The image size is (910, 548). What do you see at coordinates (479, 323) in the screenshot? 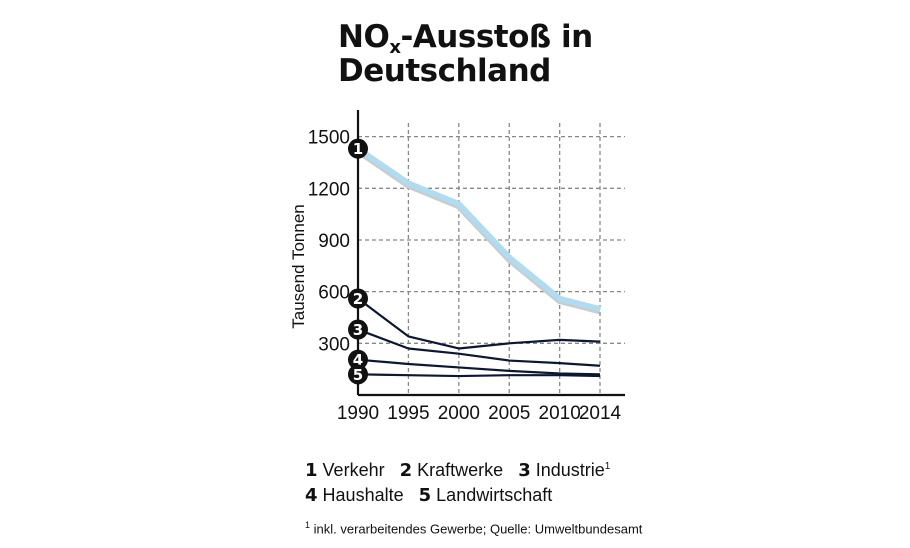
I see `series-line-kraftwerke` at bounding box center [479, 323].